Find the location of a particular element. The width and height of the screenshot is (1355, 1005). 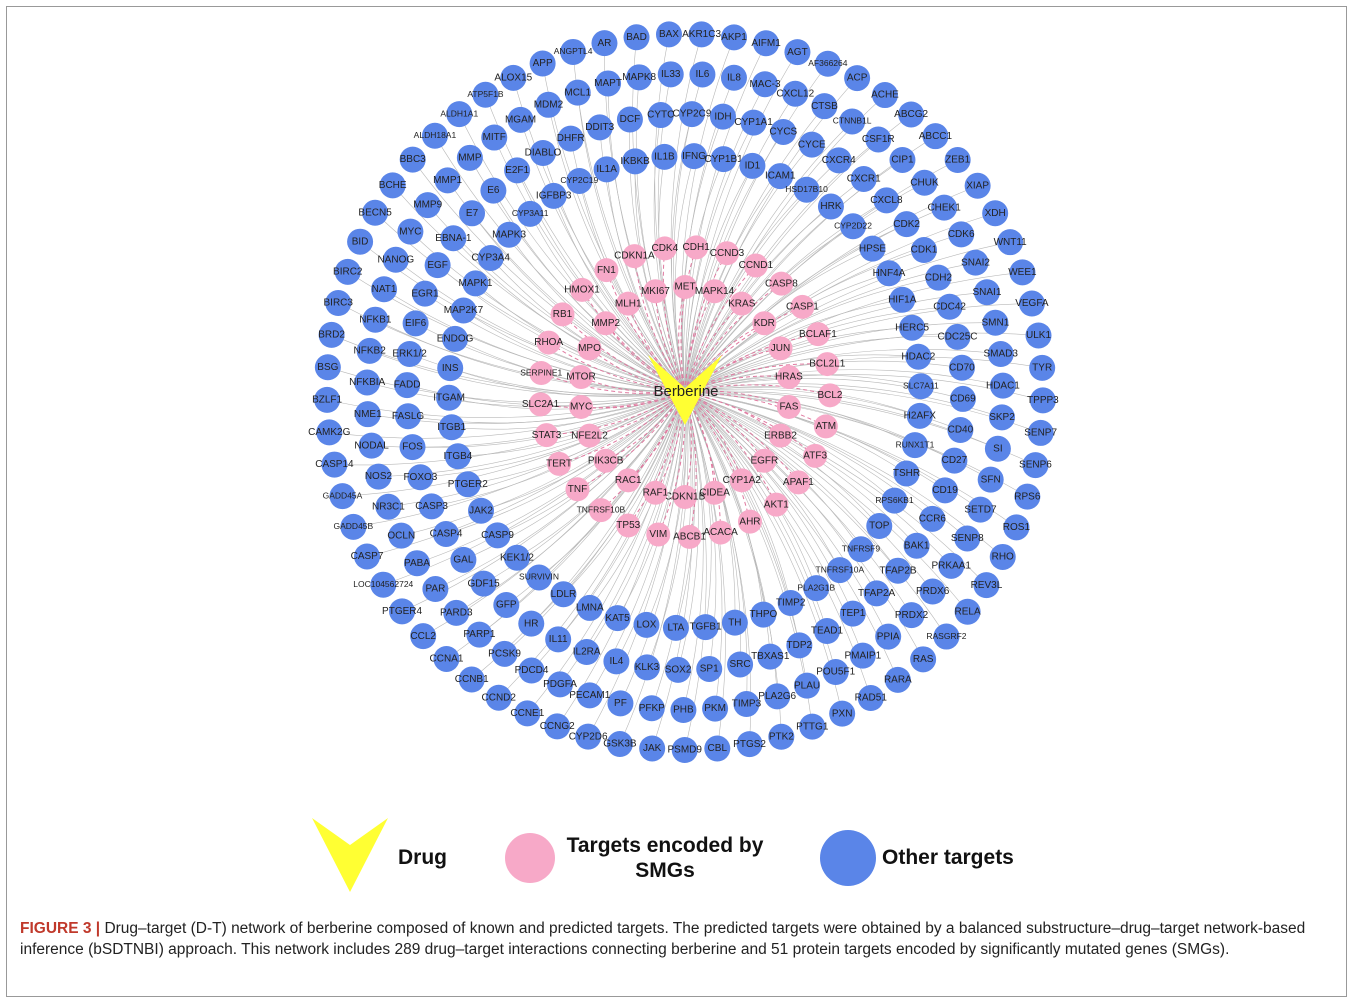

node-label: TP53 is located at coordinates (628, 525).